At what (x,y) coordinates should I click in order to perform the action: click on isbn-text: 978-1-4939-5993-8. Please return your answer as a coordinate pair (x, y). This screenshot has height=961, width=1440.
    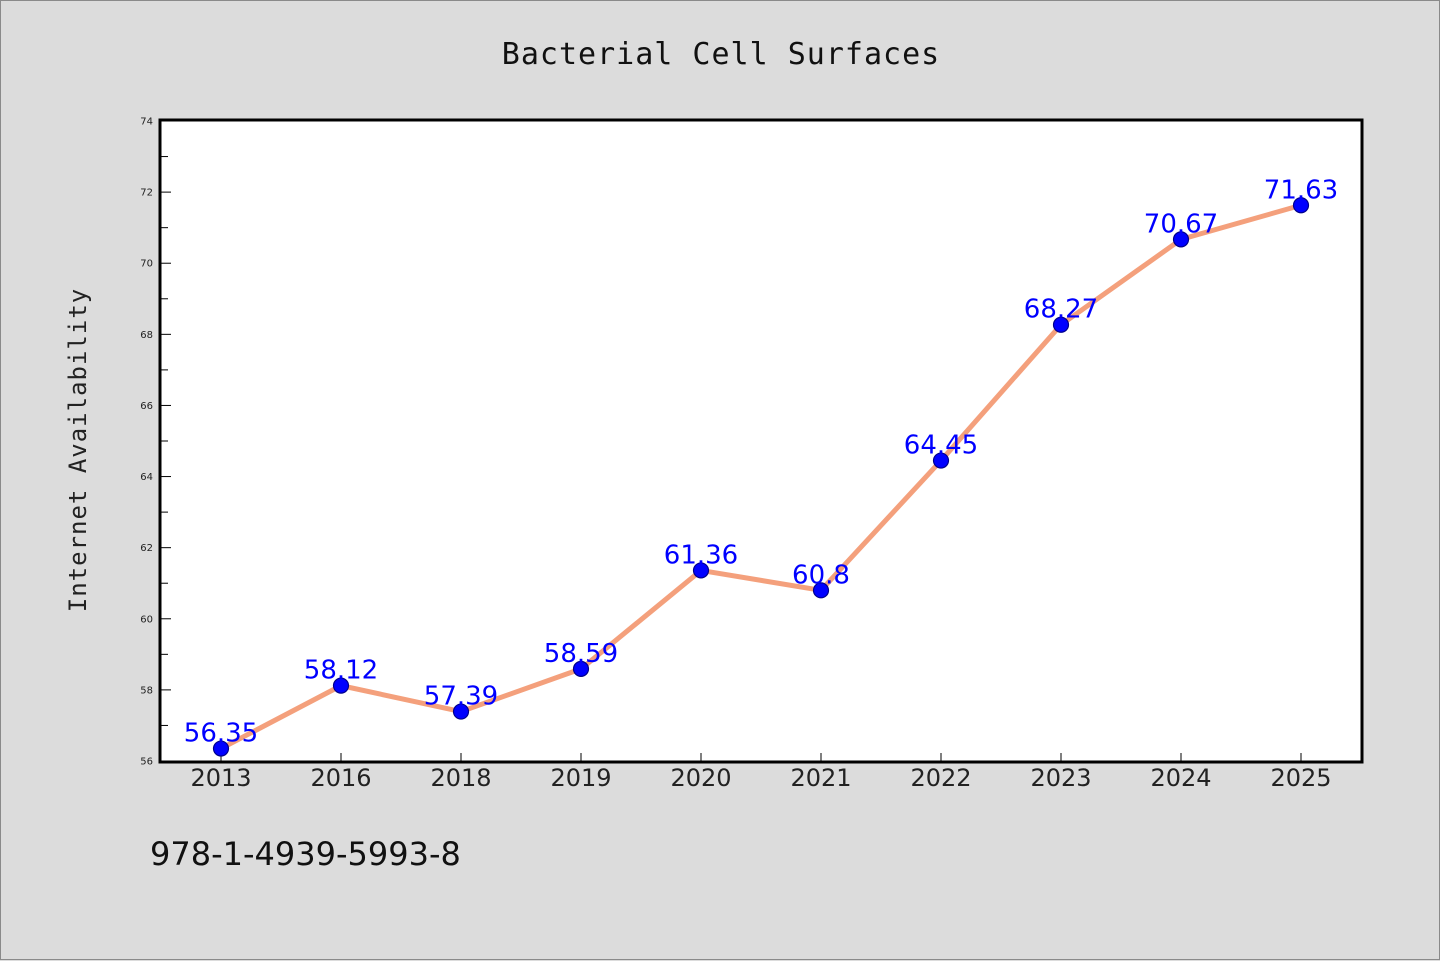
    Looking at the image, I should click on (305, 854).